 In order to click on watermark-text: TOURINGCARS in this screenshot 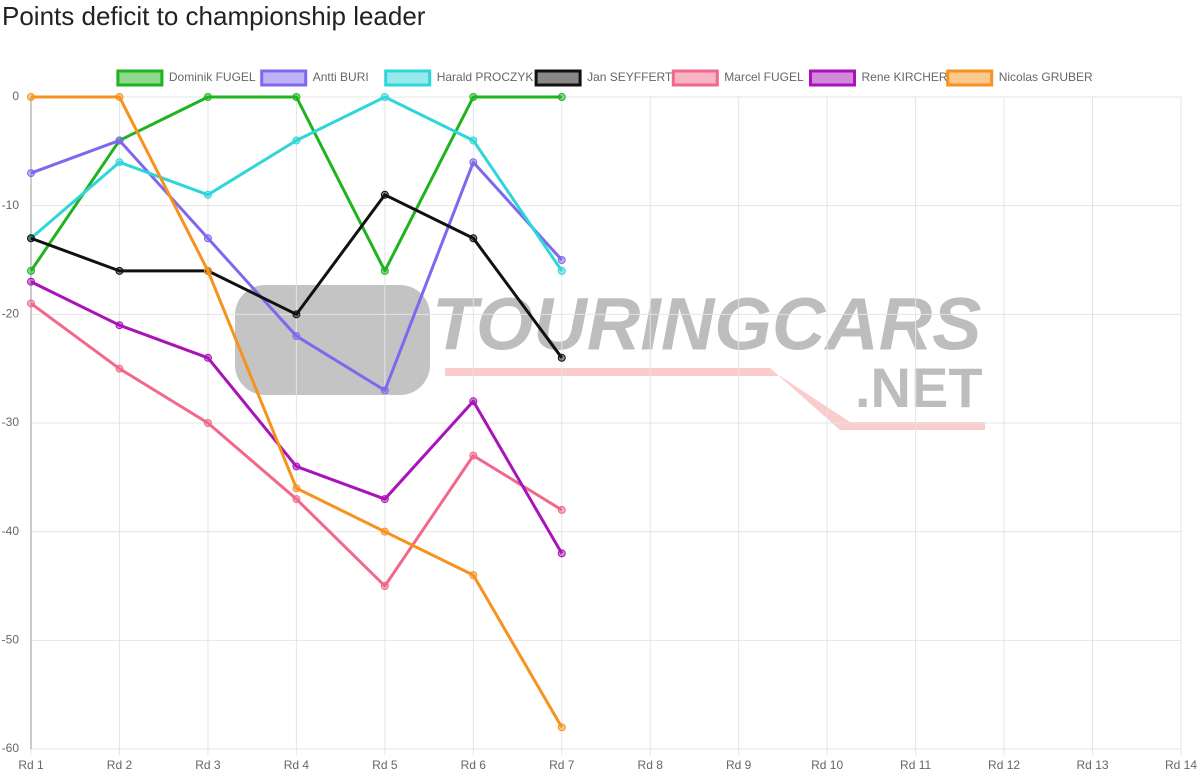, I will do `click(707, 324)`.